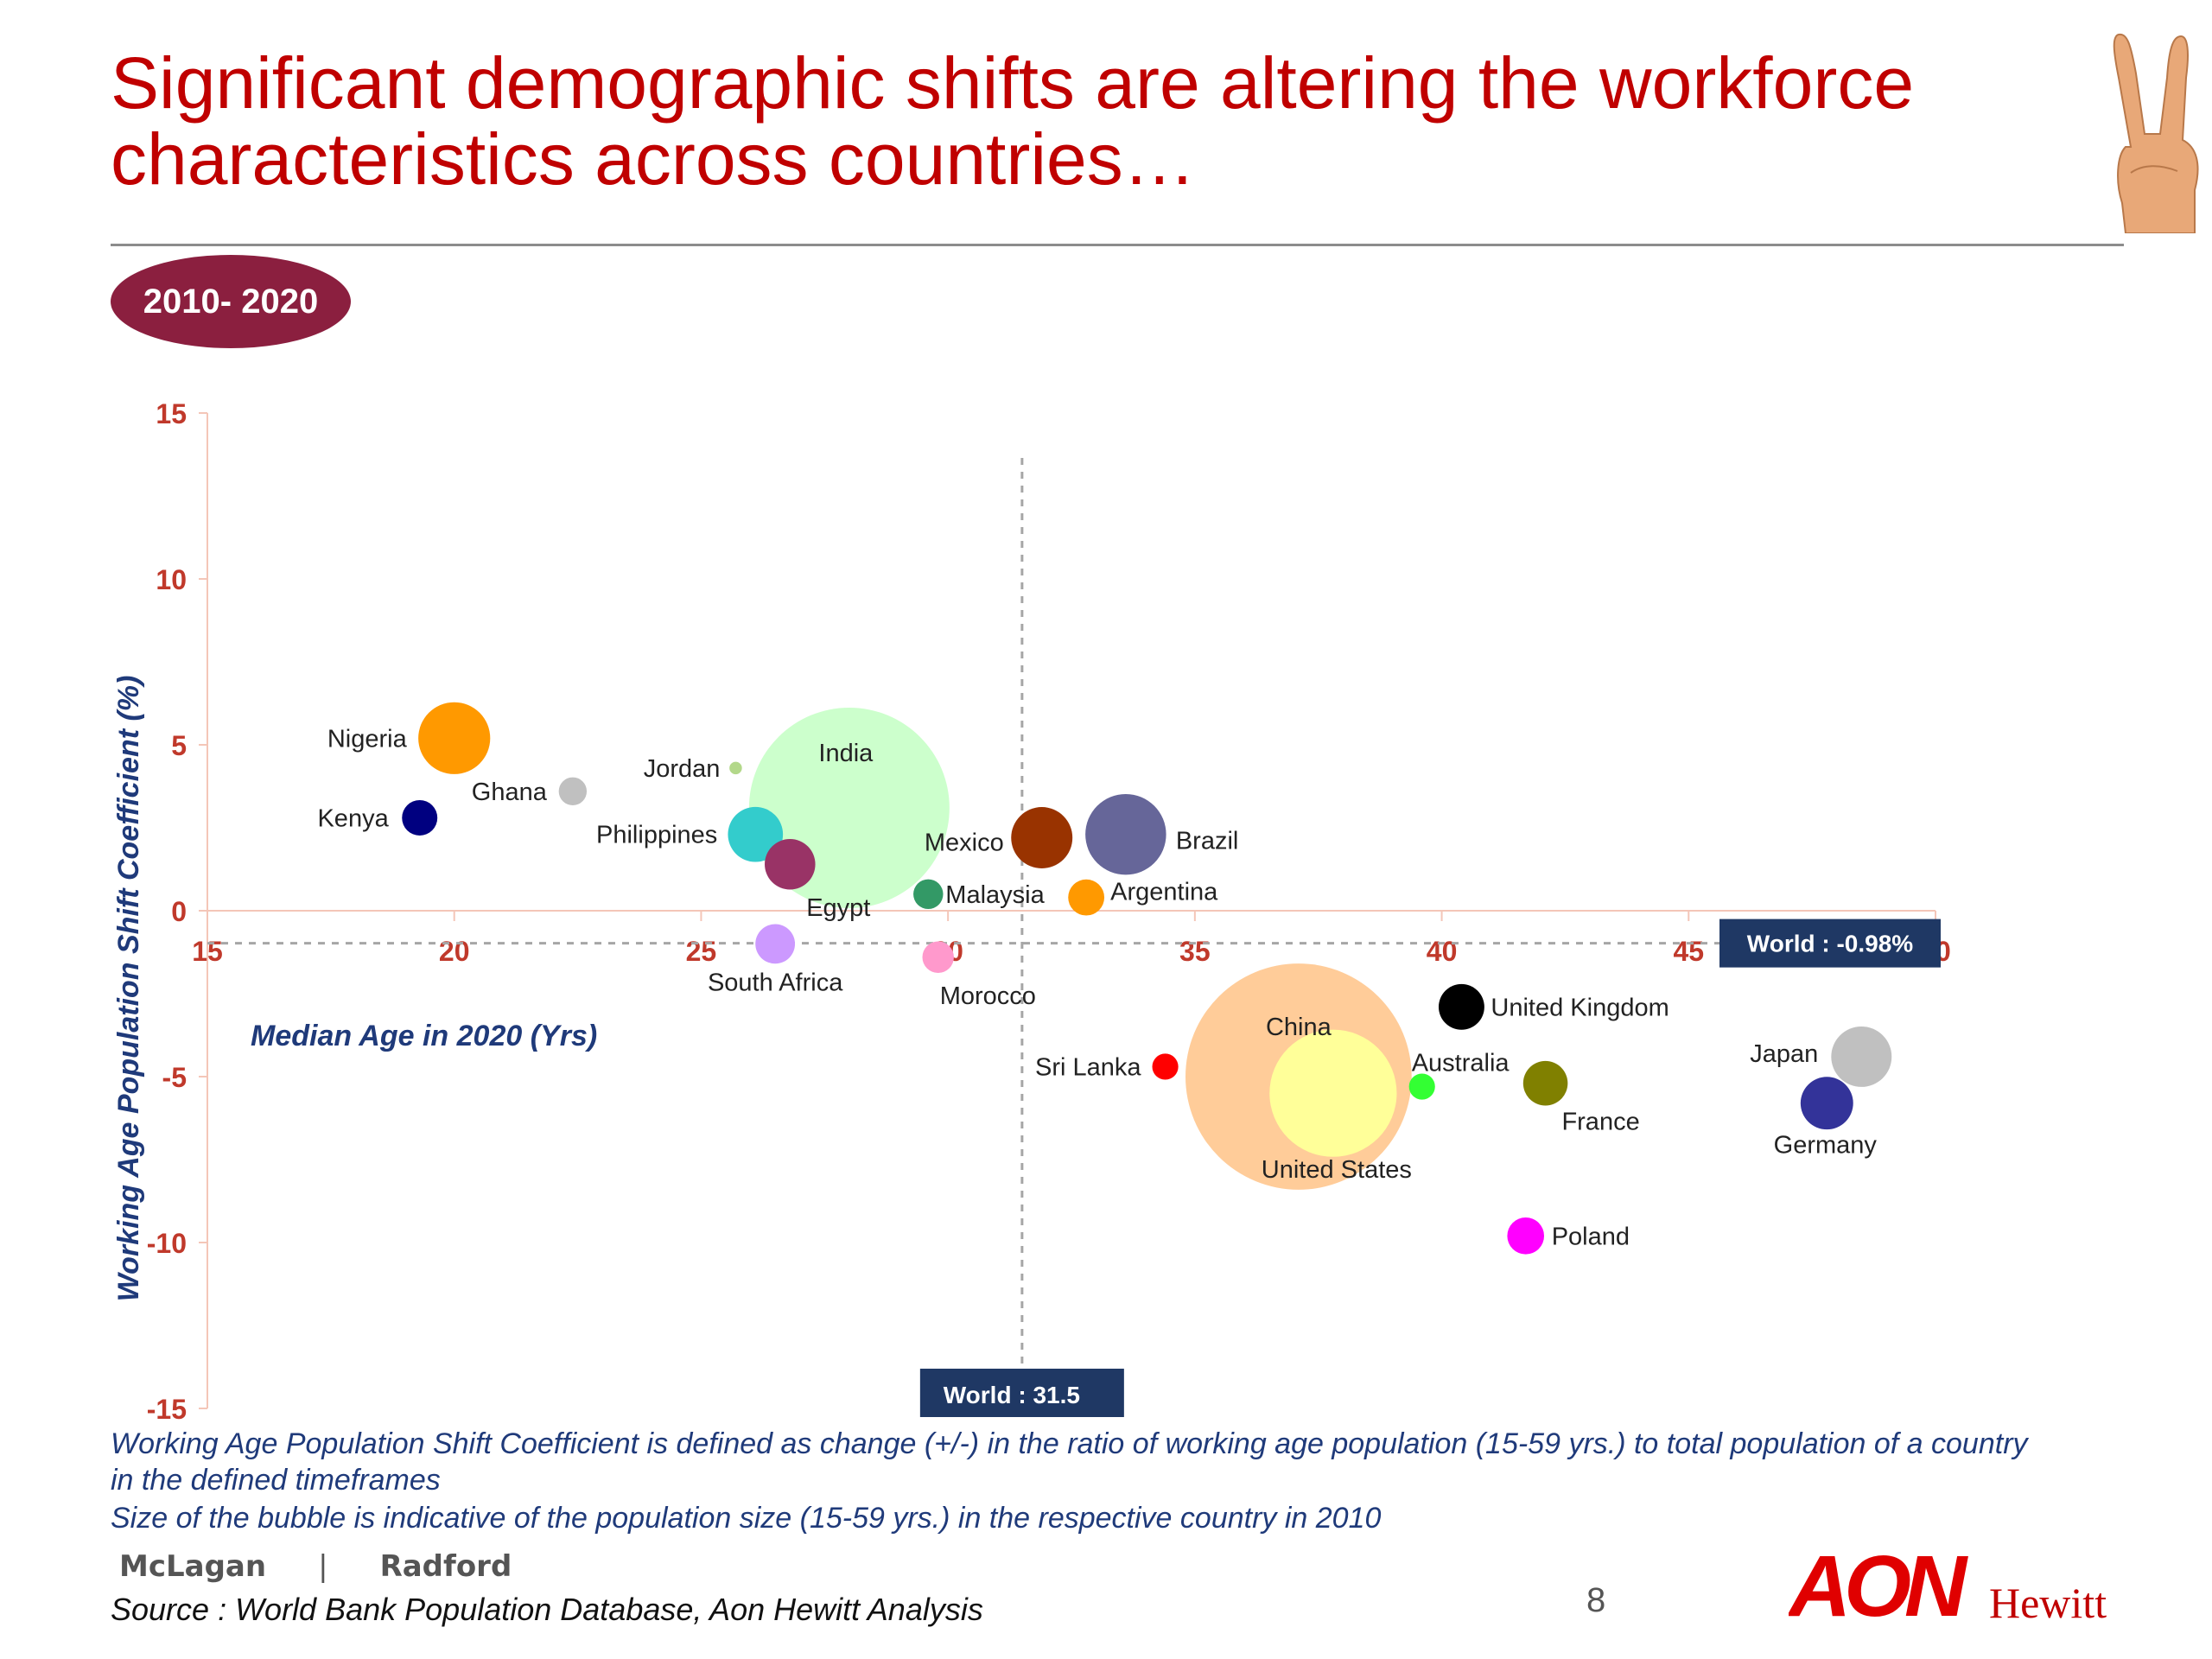  I want to click on brand-names: McLagan | Radford, so click(315, 1566).